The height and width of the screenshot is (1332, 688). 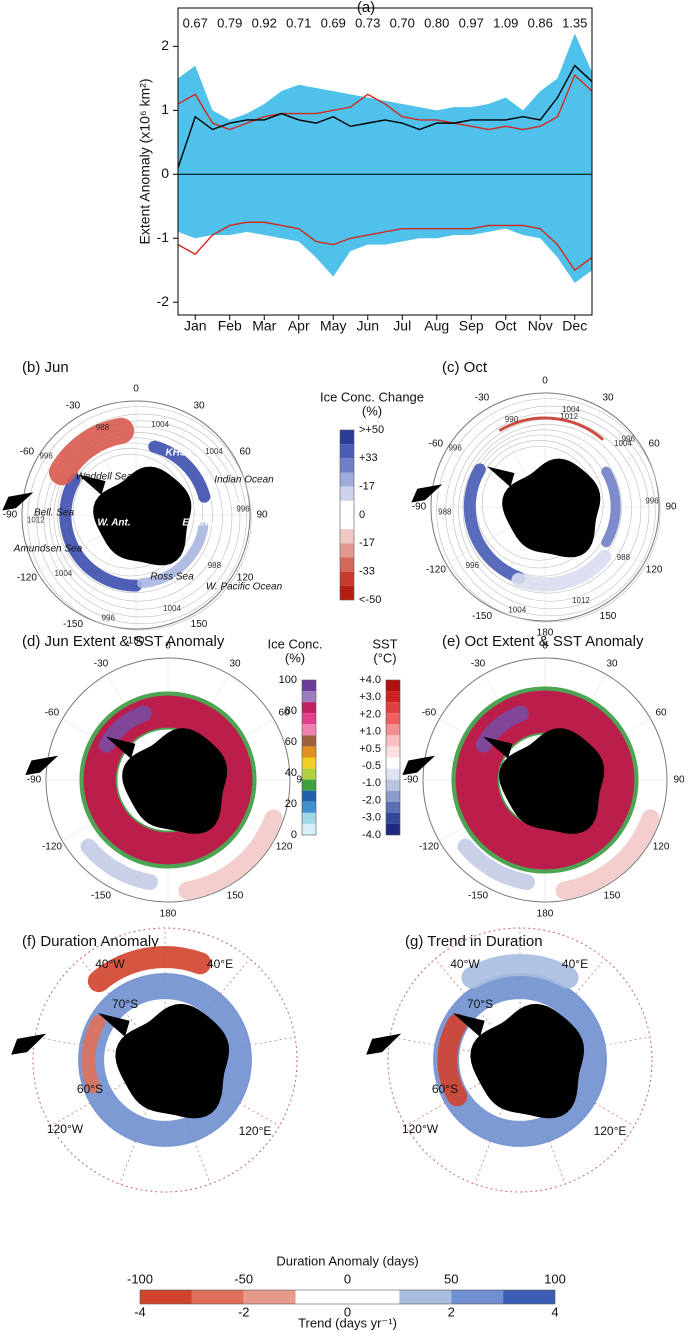 What do you see at coordinates (661, 847) in the screenshot?
I see `longitude-label: 120` at bounding box center [661, 847].